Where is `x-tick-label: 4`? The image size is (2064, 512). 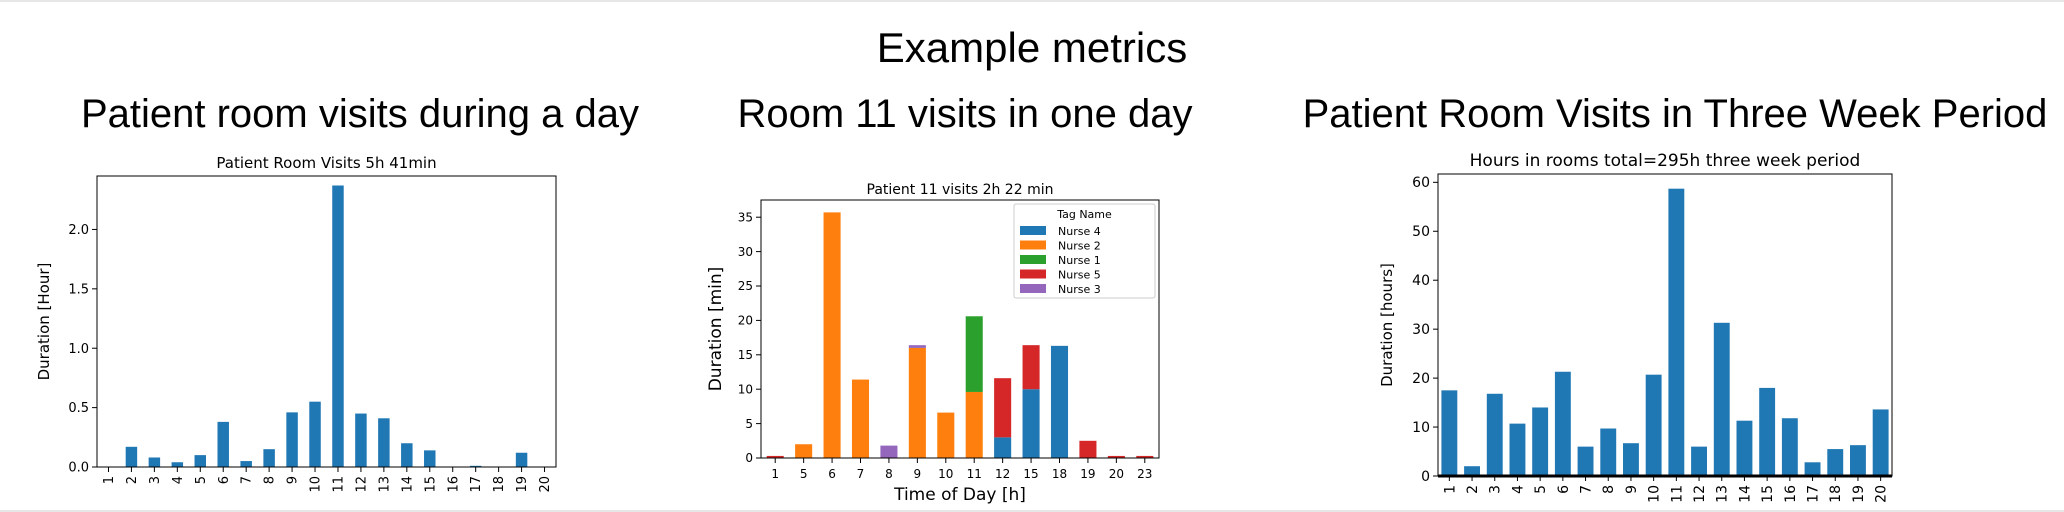
x-tick-label: 4 is located at coordinates (178, 480).